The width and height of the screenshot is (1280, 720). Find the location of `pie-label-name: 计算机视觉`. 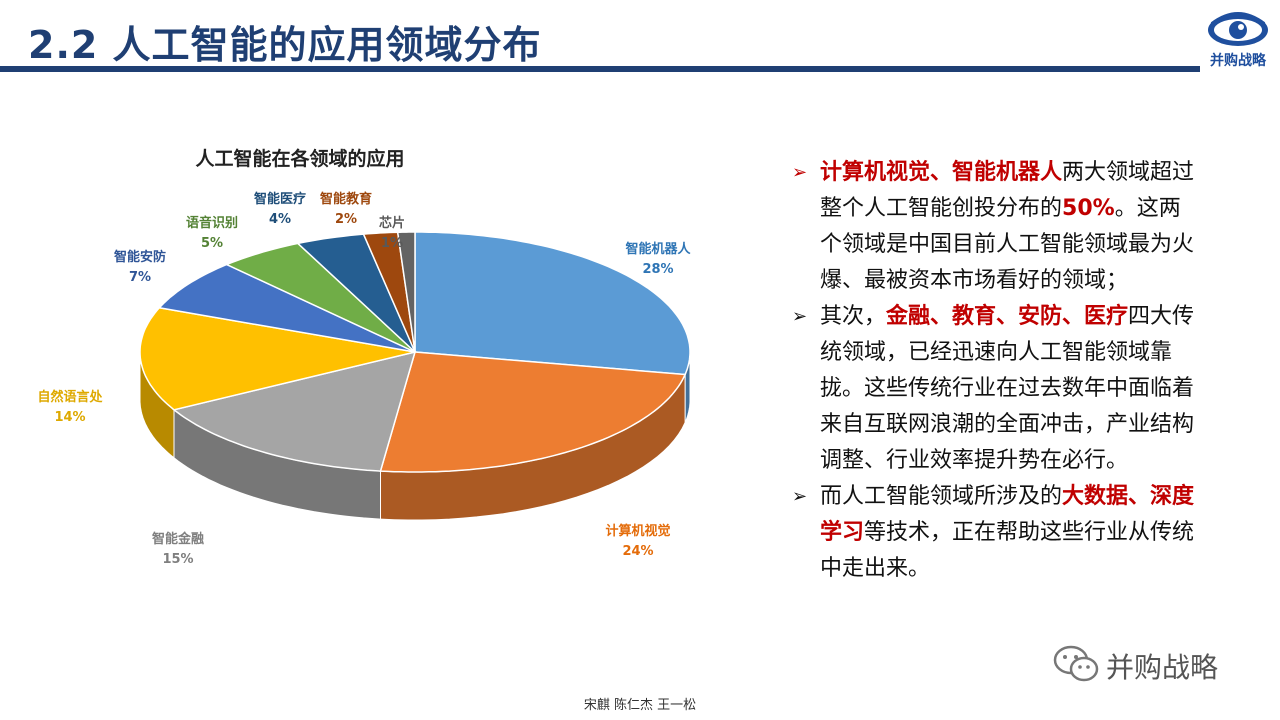

pie-label-name: 计算机视觉 is located at coordinates (638, 531).